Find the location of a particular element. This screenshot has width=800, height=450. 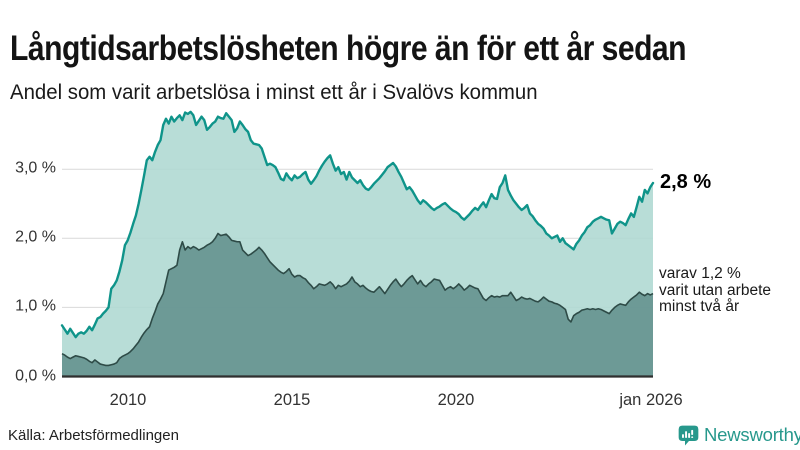

newsworthy-branding: Newsworthy is located at coordinates (739, 435).